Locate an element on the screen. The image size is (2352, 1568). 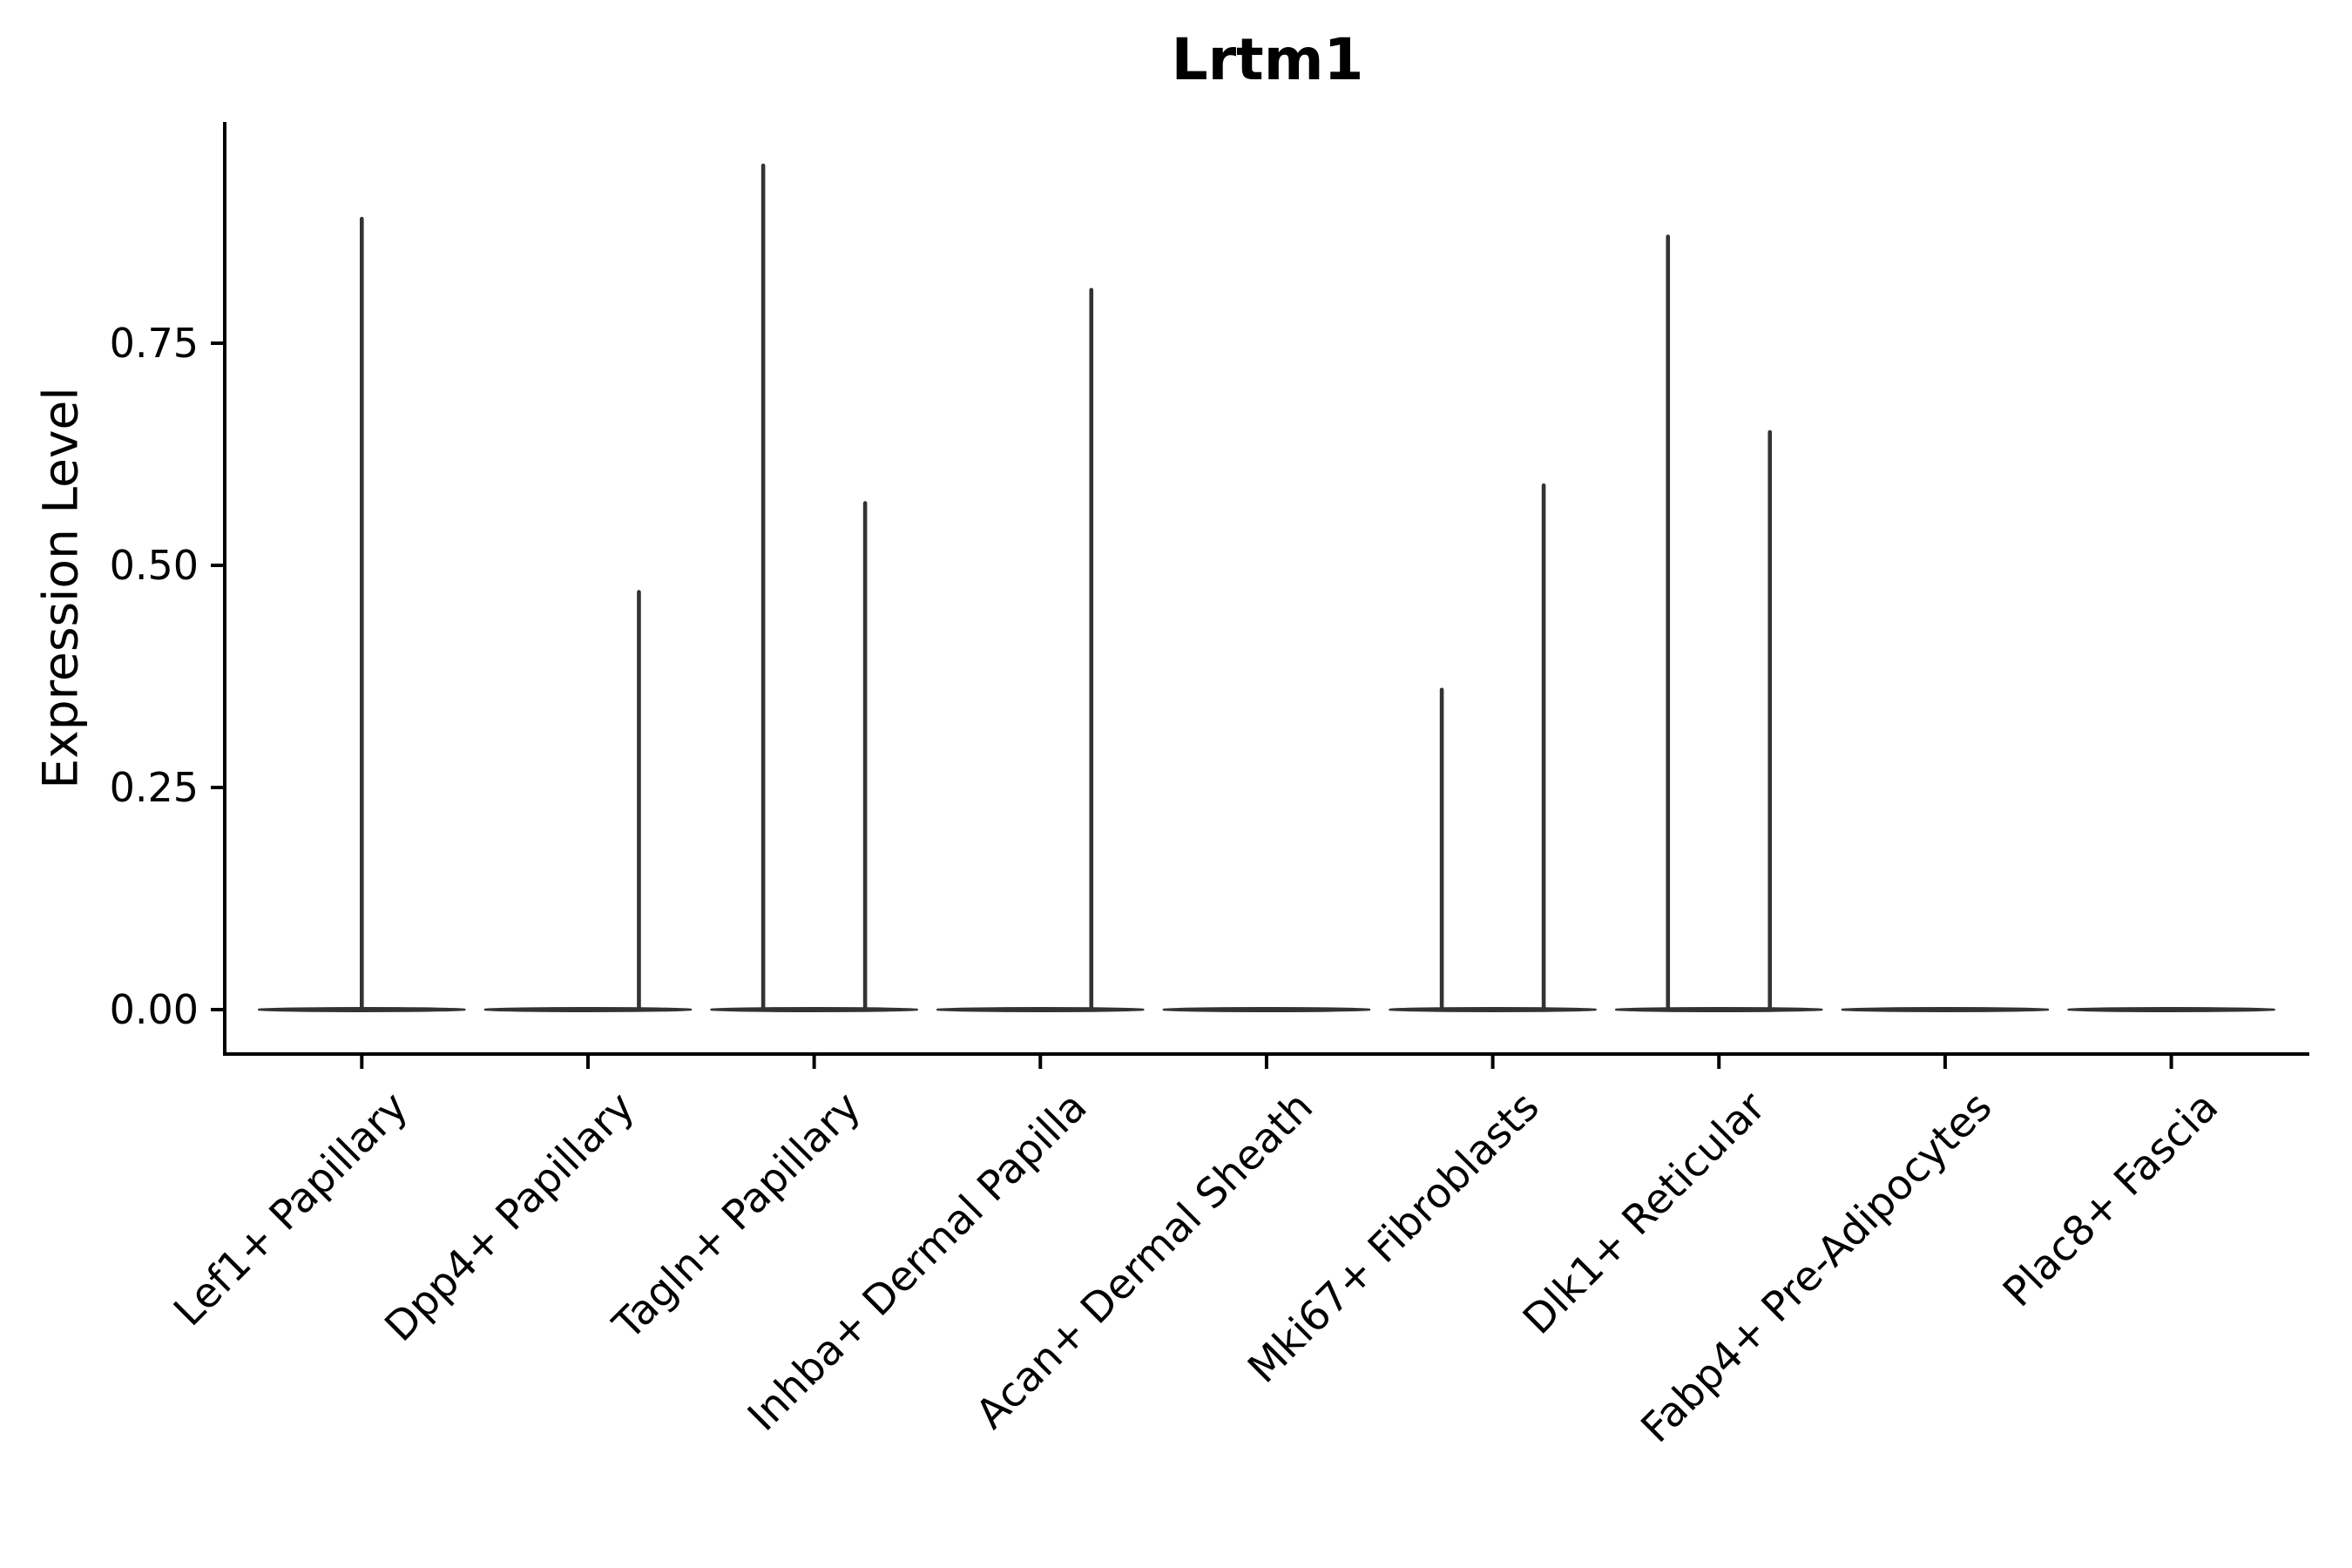
y-tick-label: 0.75 is located at coordinates (154, 343).